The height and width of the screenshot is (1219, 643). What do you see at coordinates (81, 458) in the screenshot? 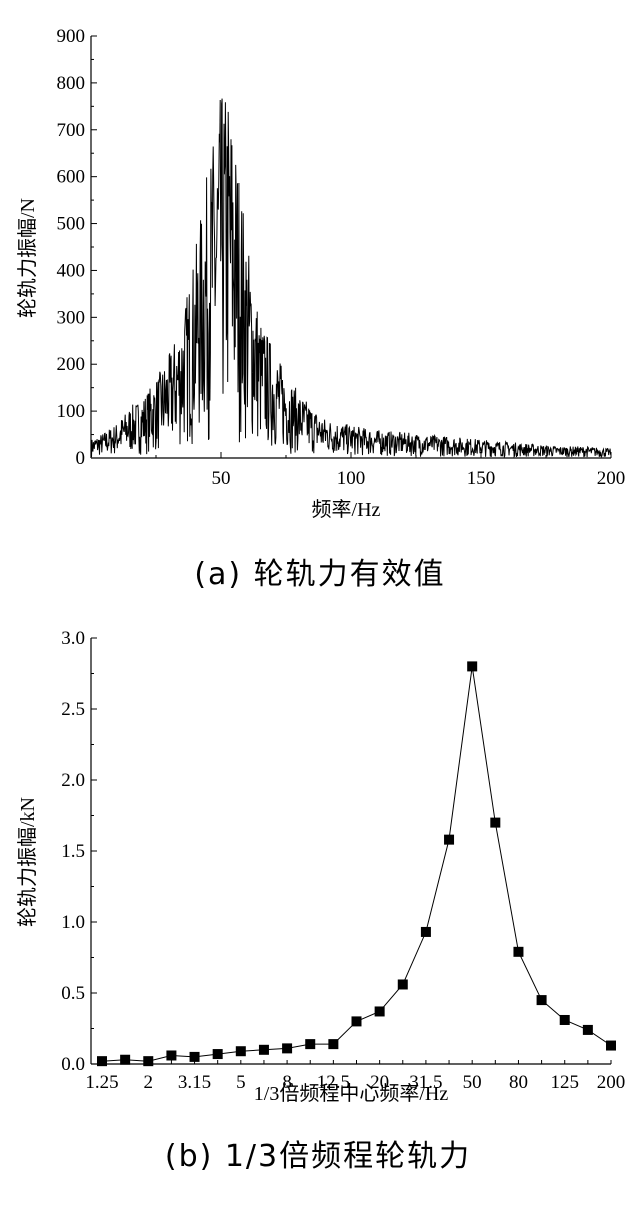
I see `chart-a-y-tick-label: 0` at bounding box center [81, 458].